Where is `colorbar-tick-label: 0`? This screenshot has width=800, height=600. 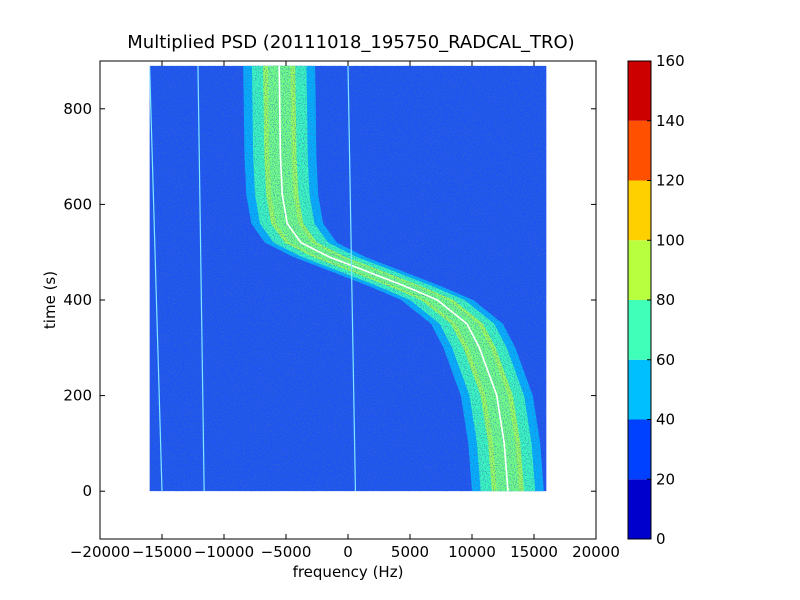
colorbar-tick-label: 0 is located at coordinates (661, 539).